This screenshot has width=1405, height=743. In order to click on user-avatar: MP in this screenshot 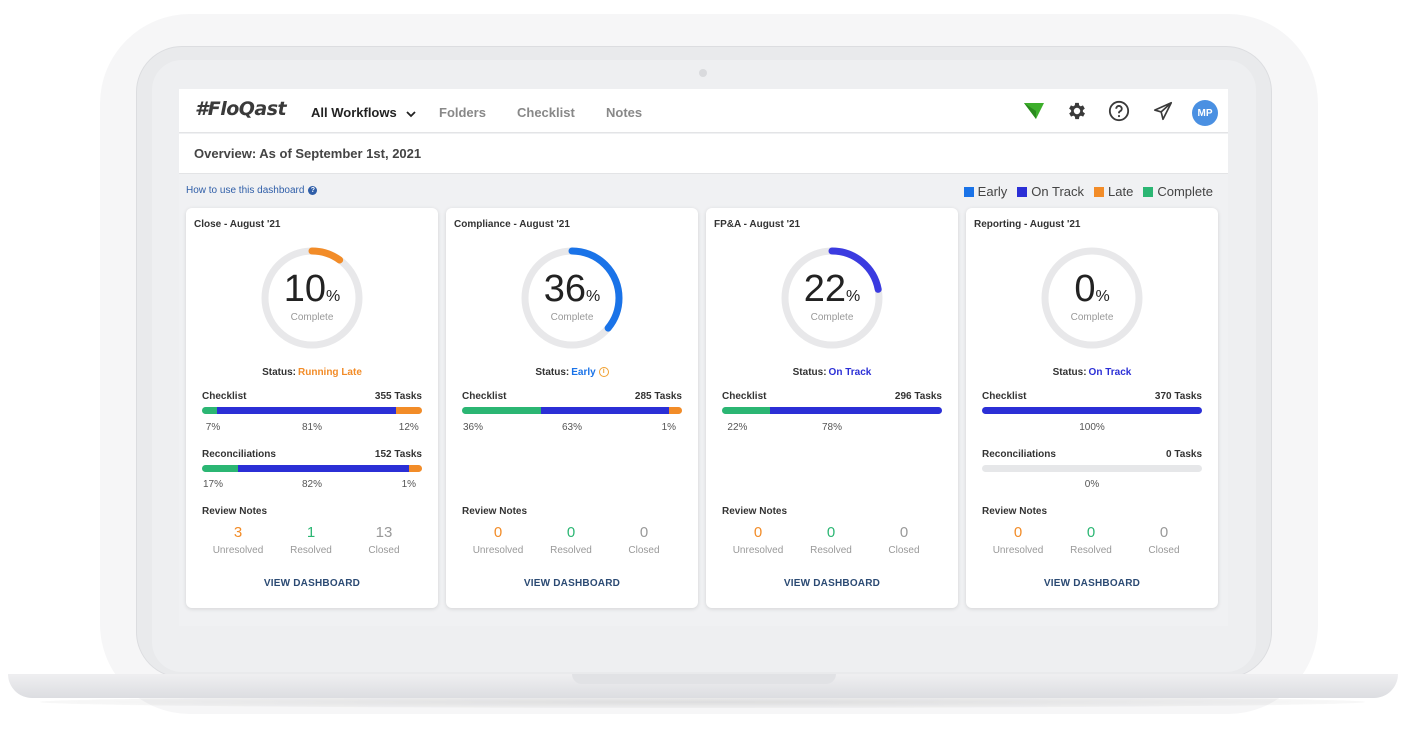, I will do `click(1205, 113)`.